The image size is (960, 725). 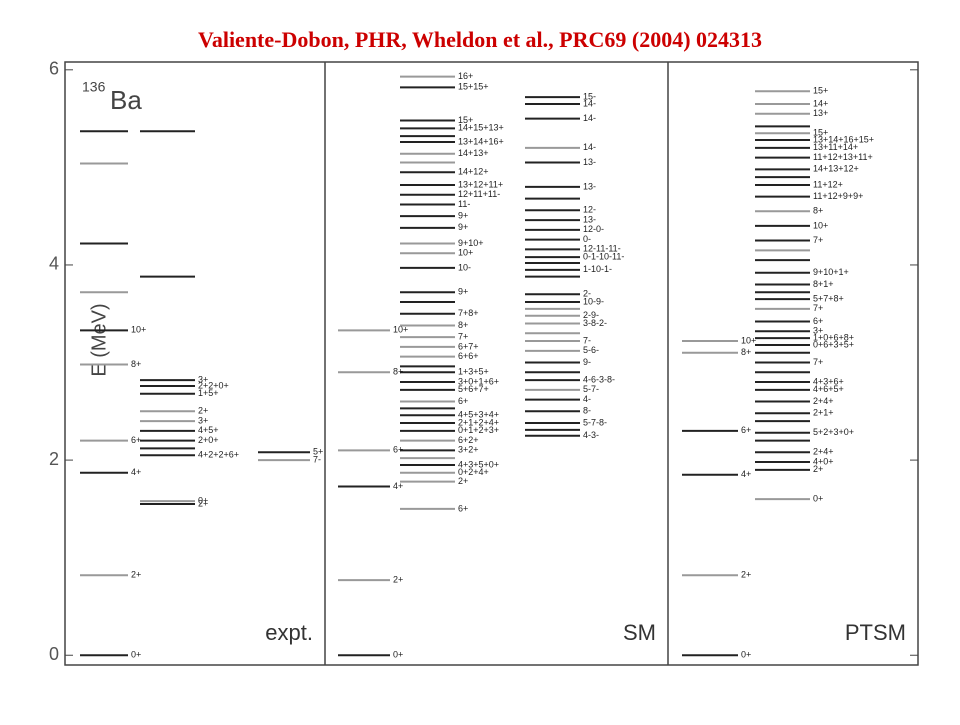 What do you see at coordinates (478, 422) in the screenshot?
I see `level-label: 2+1+2+4+` at bounding box center [478, 422].